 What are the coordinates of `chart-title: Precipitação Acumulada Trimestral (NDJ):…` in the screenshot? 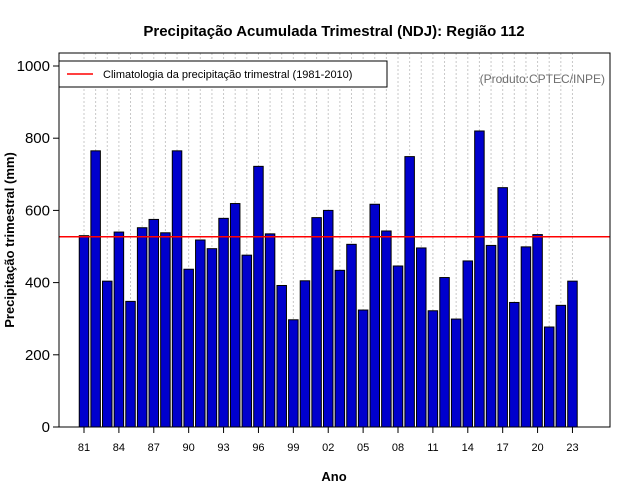 It's located at (333, 31).